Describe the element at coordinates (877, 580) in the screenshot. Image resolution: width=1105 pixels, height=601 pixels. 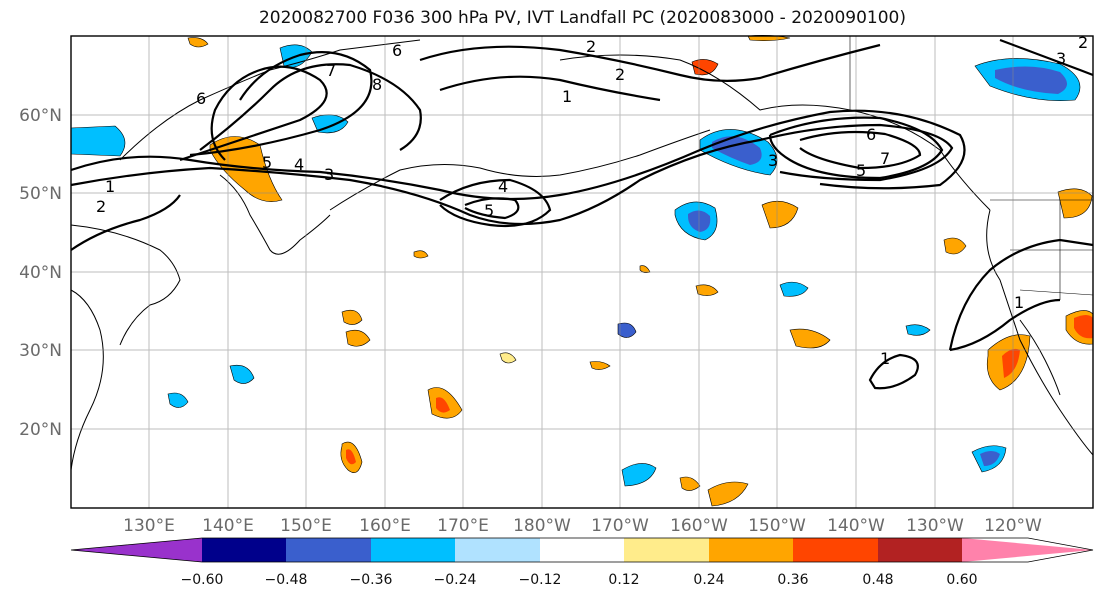
I see `colorbar-tick: 0.48` at that location.